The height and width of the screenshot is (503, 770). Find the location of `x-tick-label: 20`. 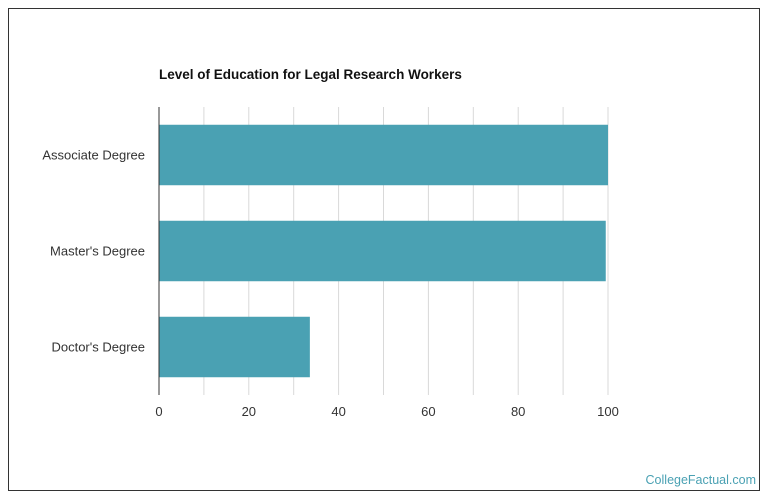

x-tick-label: 20 is located at coordinates (249, 411).